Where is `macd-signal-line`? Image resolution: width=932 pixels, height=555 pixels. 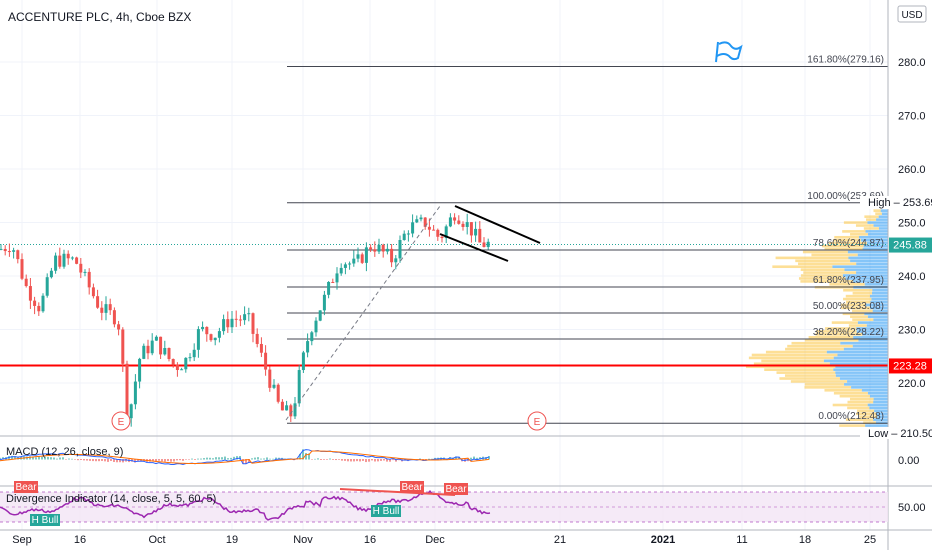 macd-signal-line is located at coordinates (245, 457).